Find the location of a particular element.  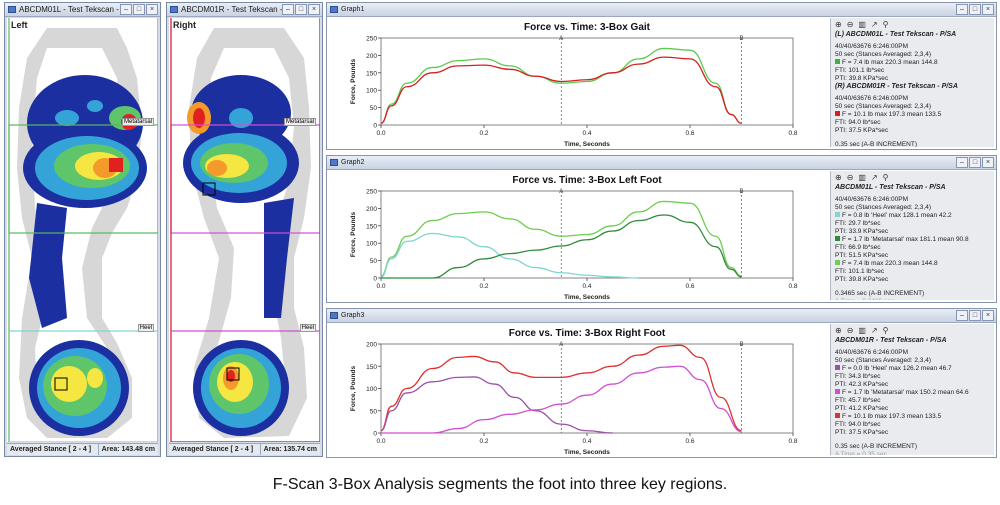

legend-line: PTI: 39.8 KPa*sec is located at coordinates (912, 279).